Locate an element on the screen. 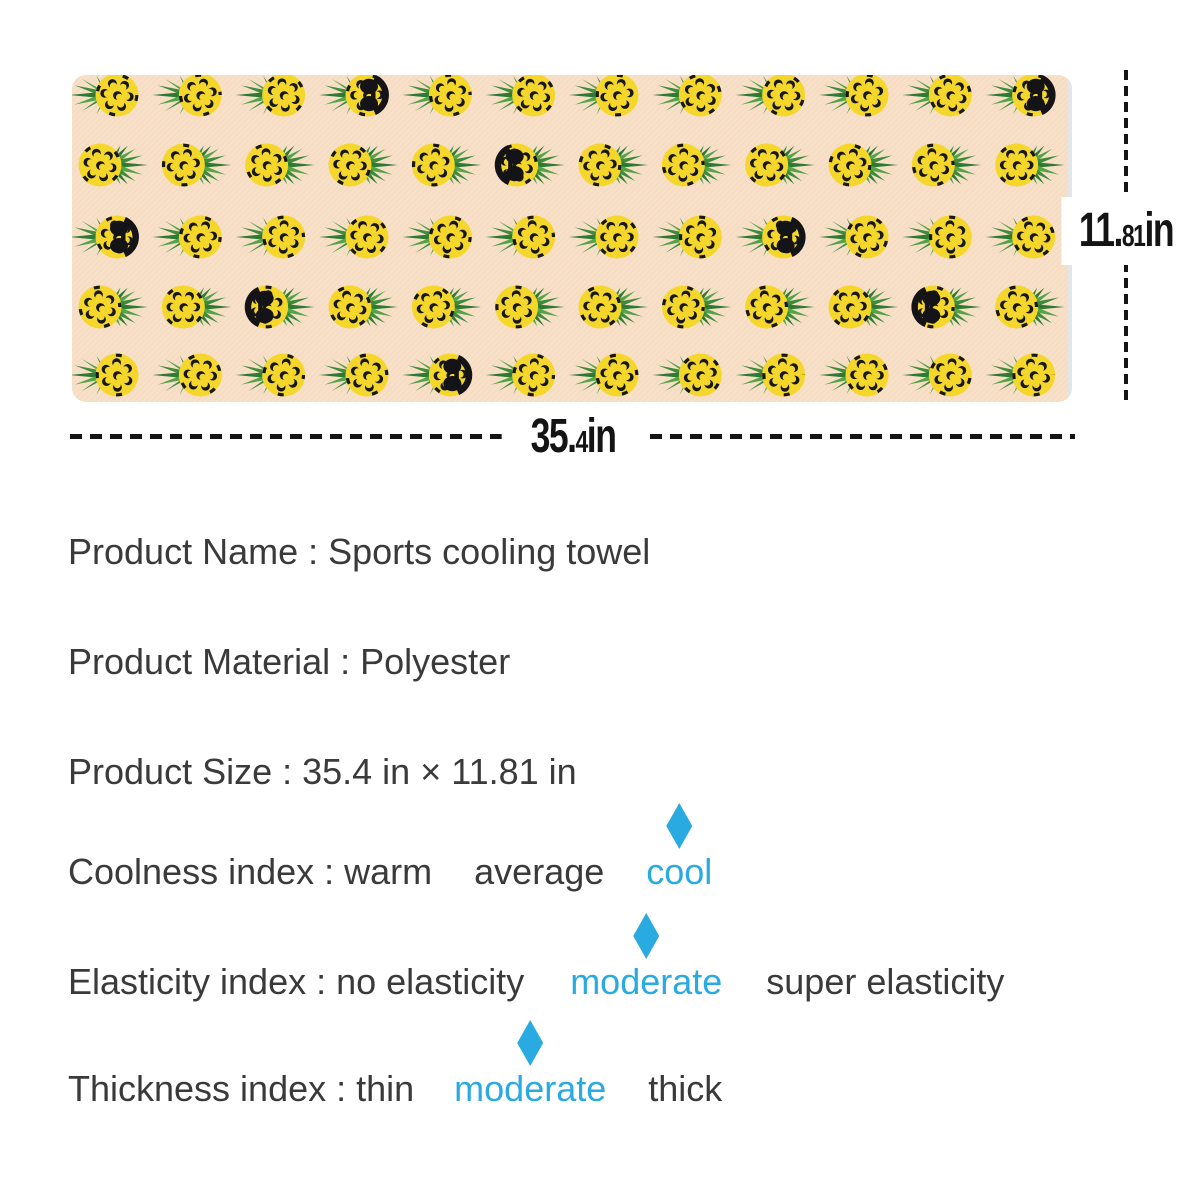 This screenshot has width=1200, height=1200. elasticity-index-selected-value: moderate is located at coordinates (646, 958).